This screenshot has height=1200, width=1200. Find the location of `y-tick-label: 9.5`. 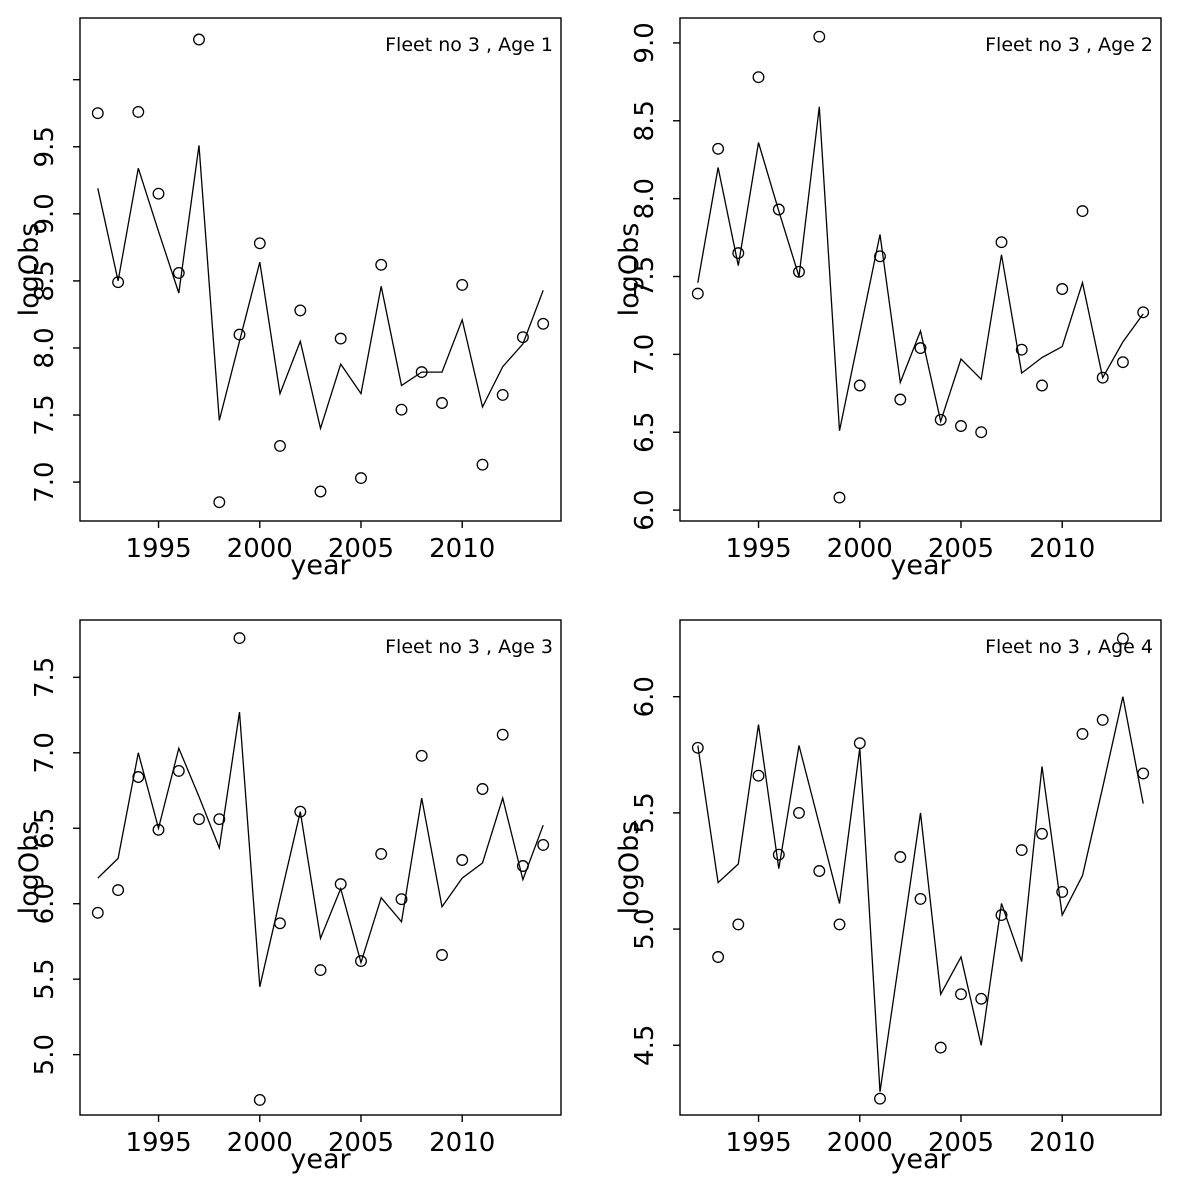

y-tick-label: 9.5 is located at coordinates (45, 146).